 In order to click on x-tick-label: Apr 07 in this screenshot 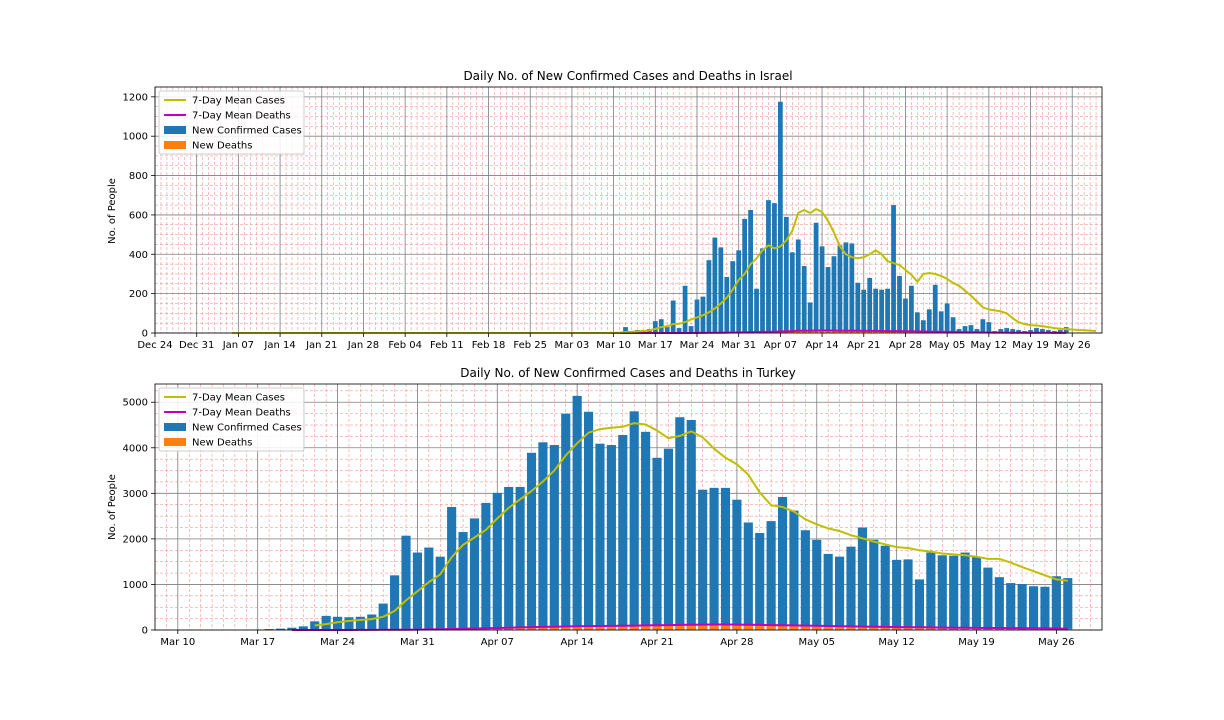, I will do `click(780, 345)`.